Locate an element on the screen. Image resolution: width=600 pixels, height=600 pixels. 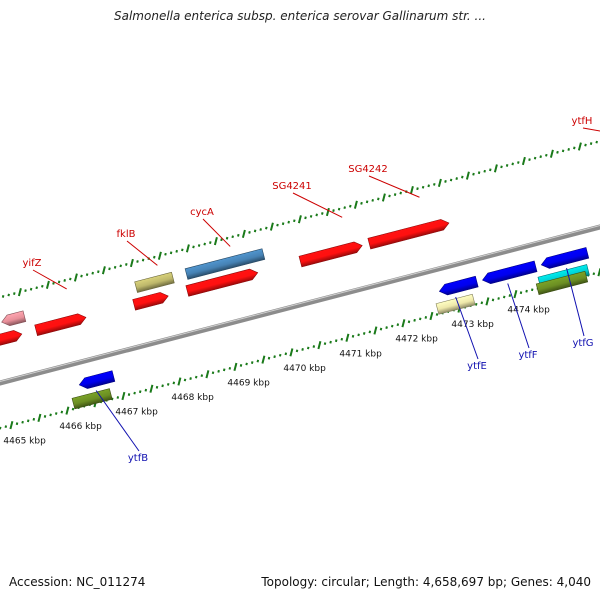
scale-label: 4465 kbp is located at coordinates (24, 442).